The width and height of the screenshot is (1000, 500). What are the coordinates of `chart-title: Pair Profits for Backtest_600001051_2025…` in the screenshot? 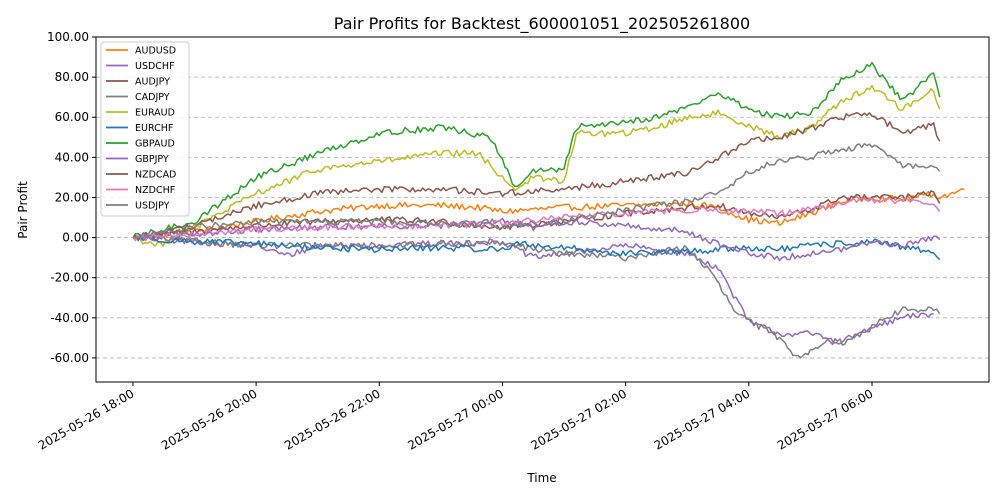 It's located at (542, 24).